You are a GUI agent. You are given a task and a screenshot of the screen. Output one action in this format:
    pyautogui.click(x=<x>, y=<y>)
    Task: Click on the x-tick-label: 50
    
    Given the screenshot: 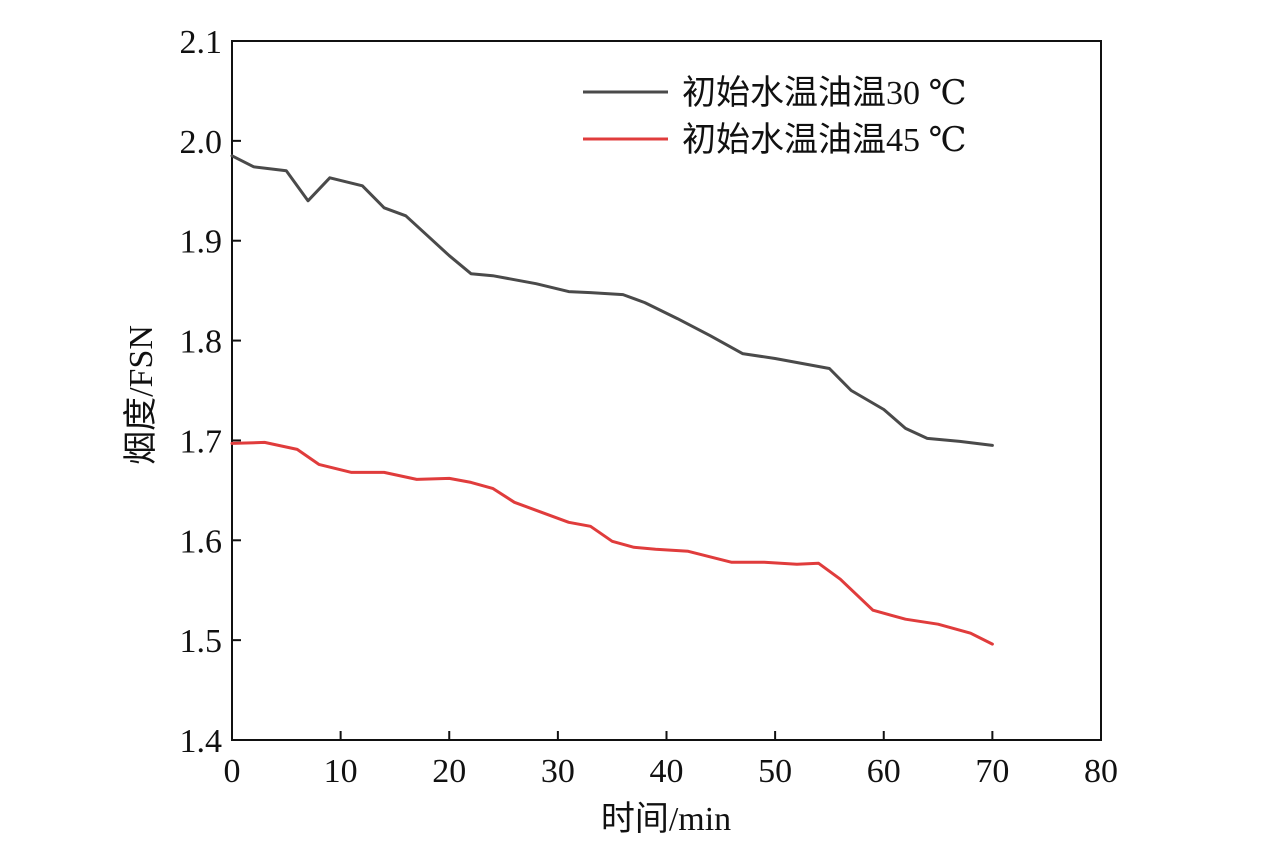 What is the action you would take?
    pyautogui.click(x=775, y=771)
    